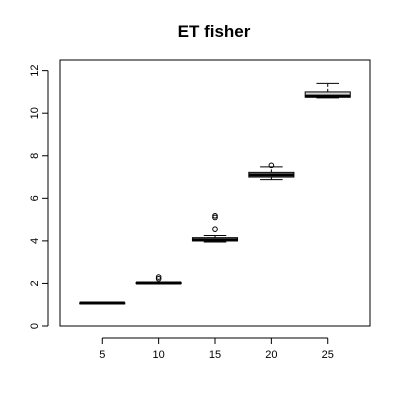 The height and width of the screenshot is (400, 400). What do you see at coordinates (35, 283) in the screenshot?
I see `y-tick-label: 2` at bounding box center [35, 283].